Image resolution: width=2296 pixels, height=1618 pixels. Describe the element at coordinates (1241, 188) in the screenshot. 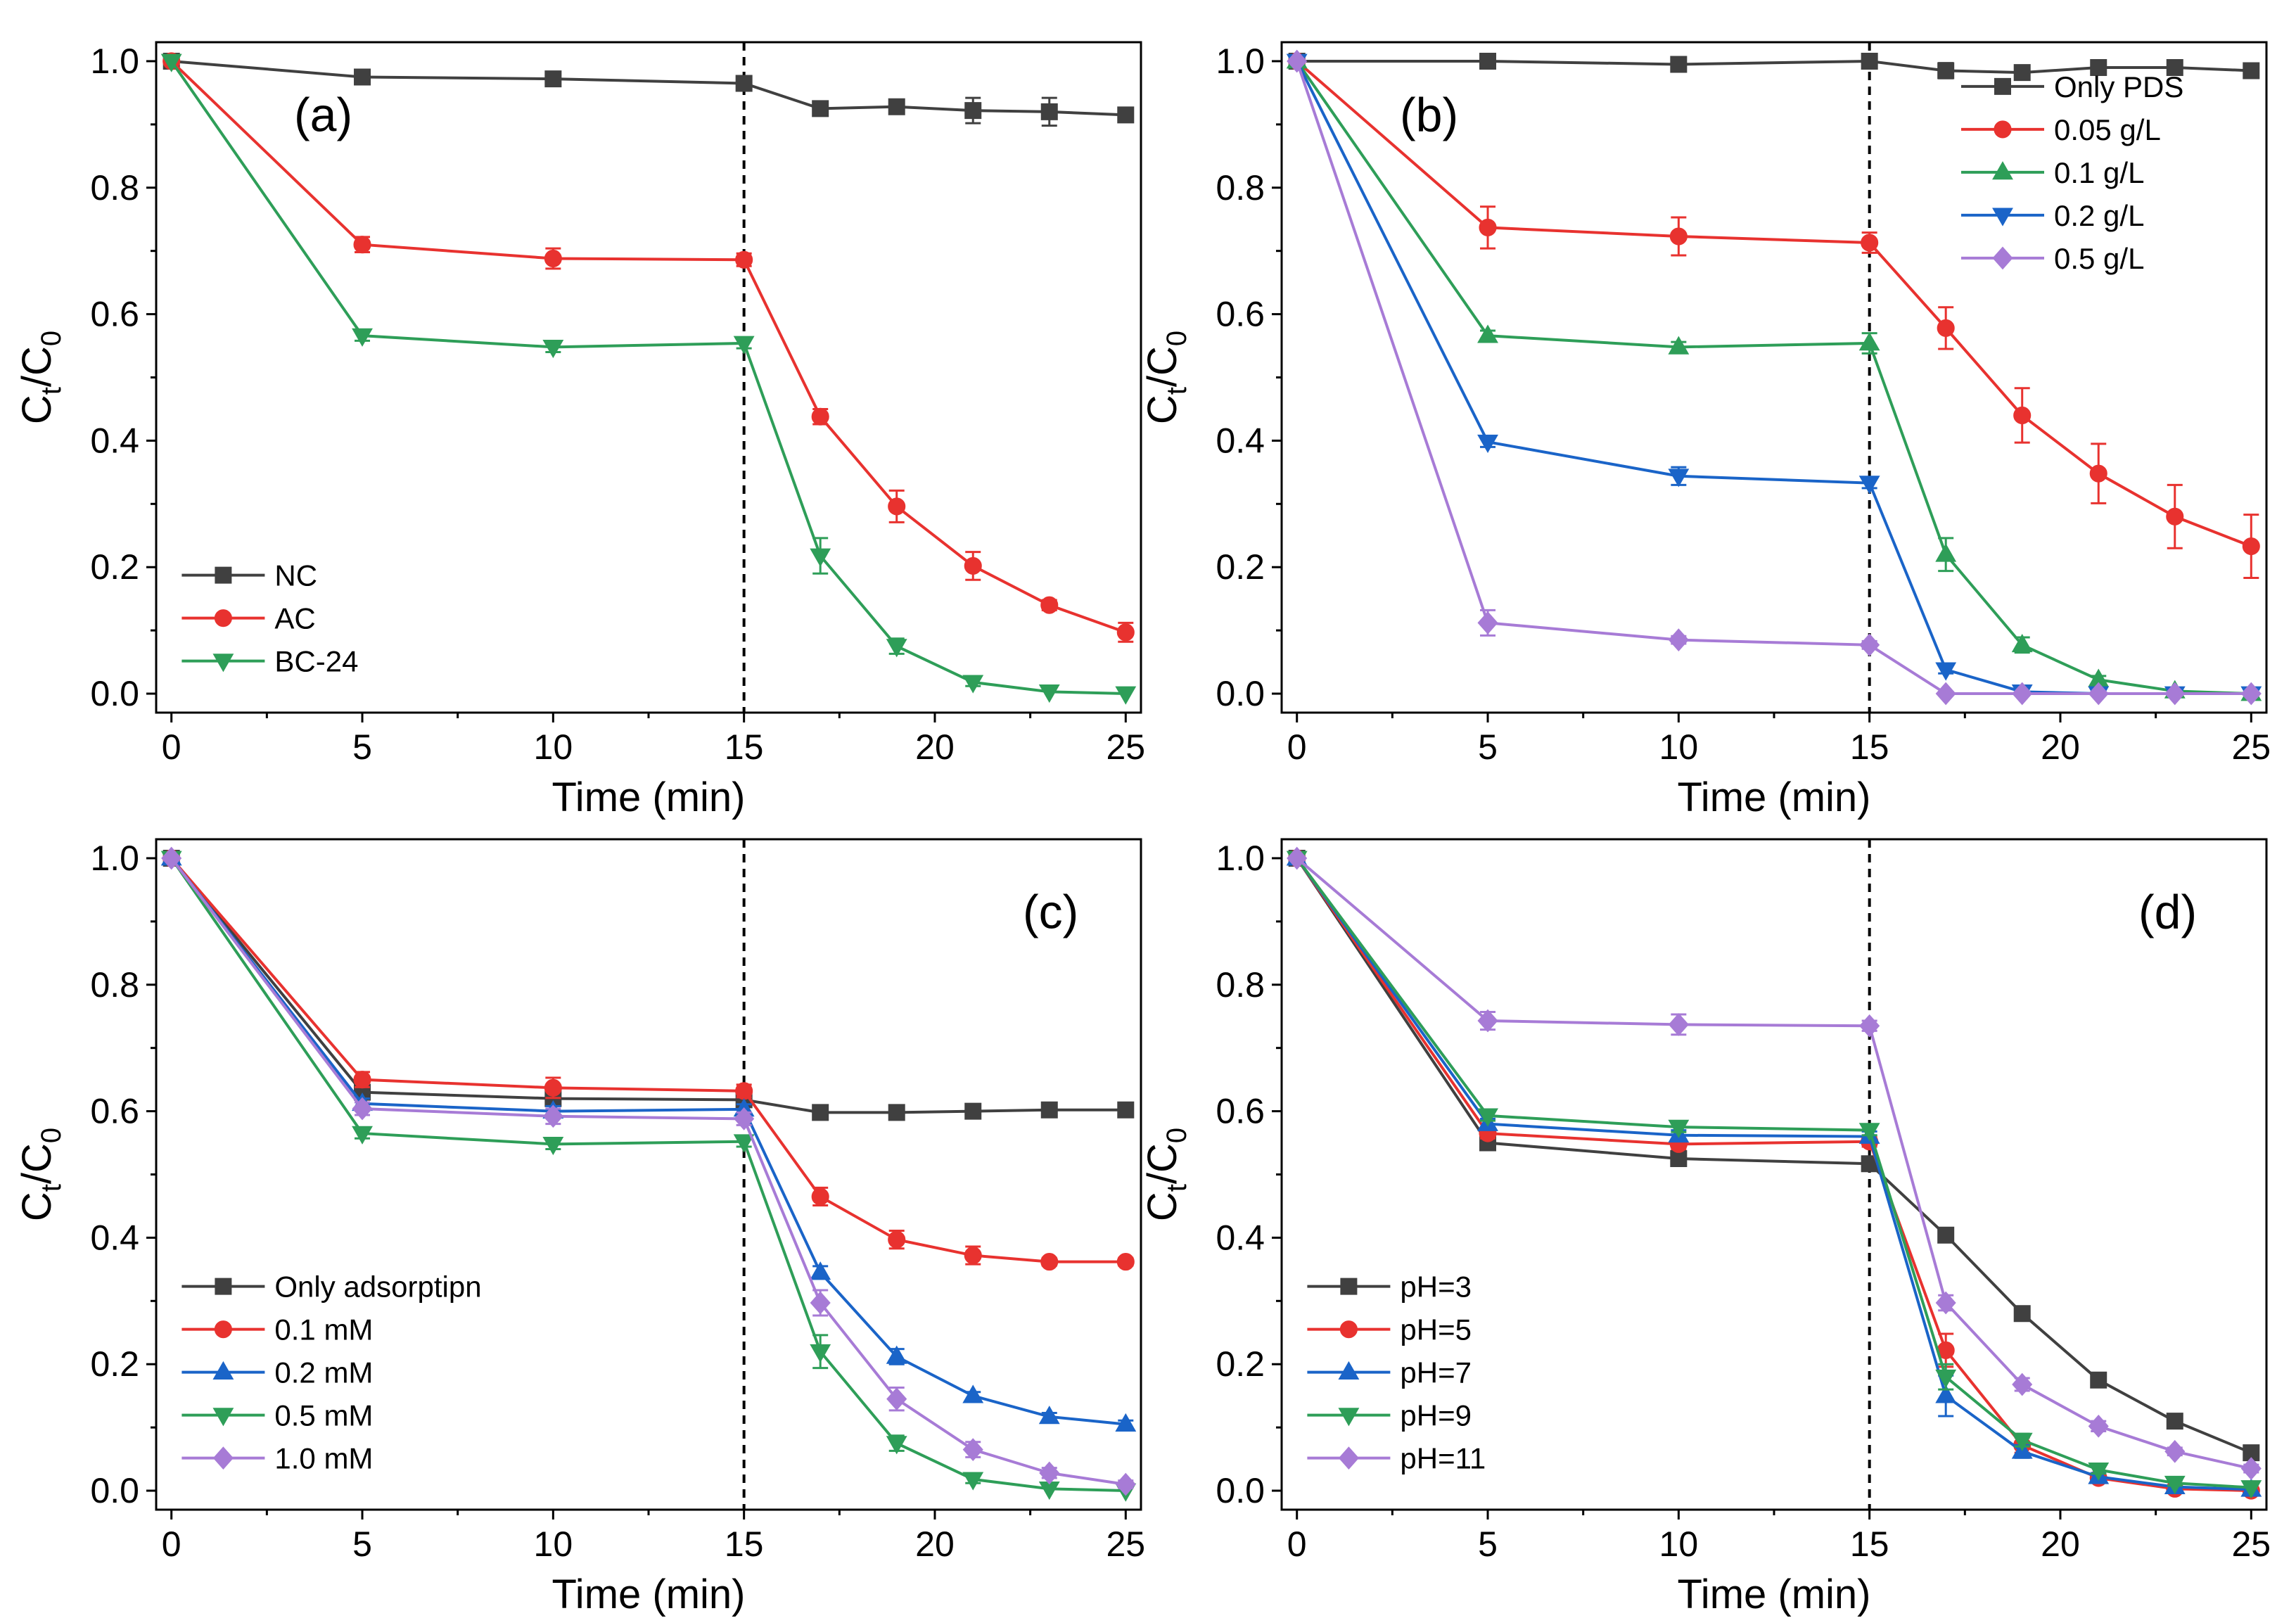

I see `panel-b-y-tick-label: 0.8` at that location.